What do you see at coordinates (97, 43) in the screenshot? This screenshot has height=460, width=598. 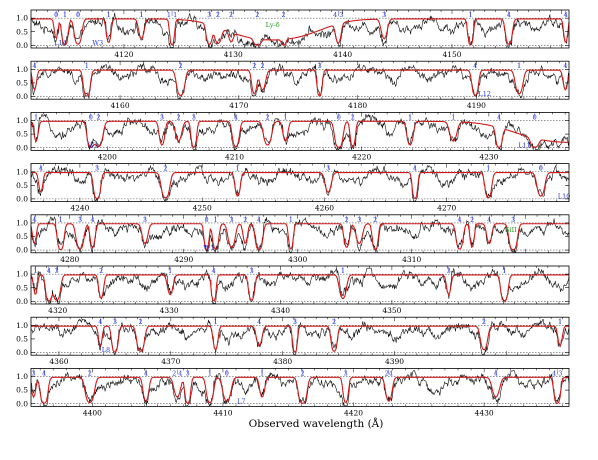 I see `line-id-label: W3` at bounding box center [97, 43].